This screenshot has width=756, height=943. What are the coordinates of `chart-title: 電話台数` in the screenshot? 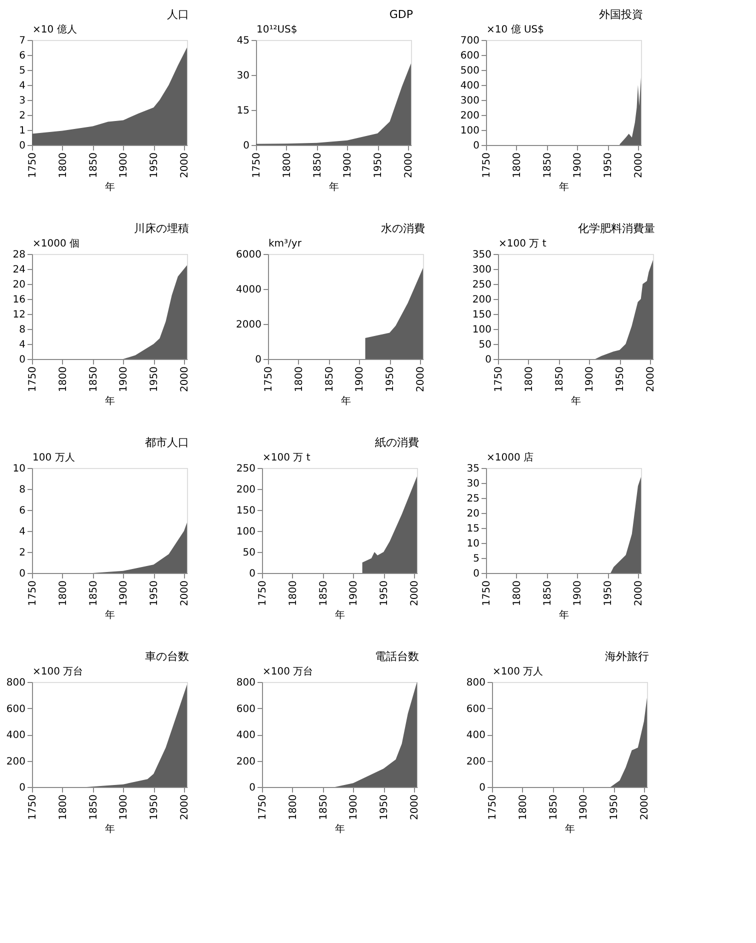 It's located at (396, 656).